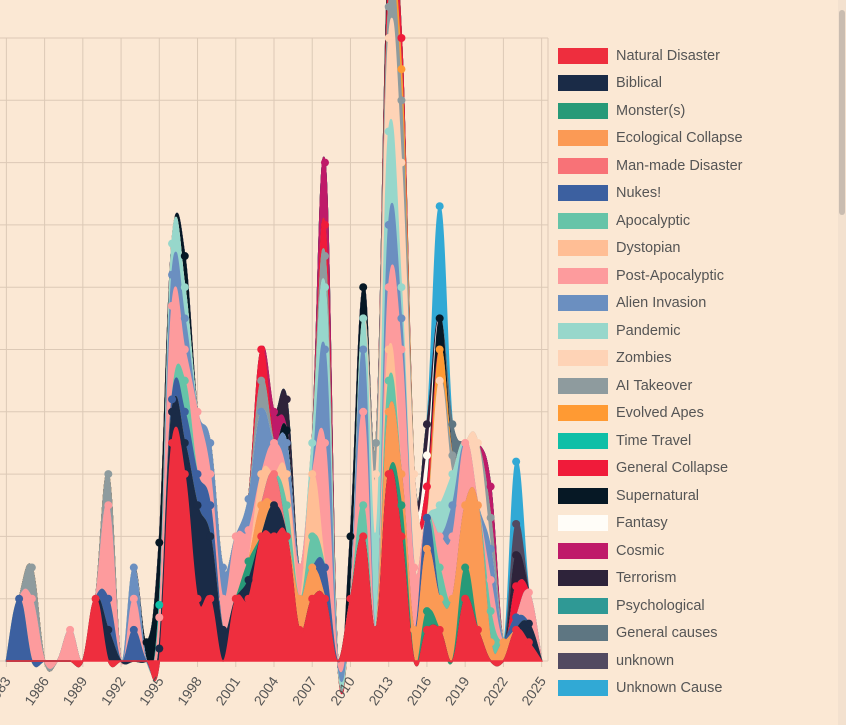 The height and width of the screenshot is (725, 846). Describe the element at coordinates (842, 112) in the screenshot. I see `scrollbar-thumb` at that location.